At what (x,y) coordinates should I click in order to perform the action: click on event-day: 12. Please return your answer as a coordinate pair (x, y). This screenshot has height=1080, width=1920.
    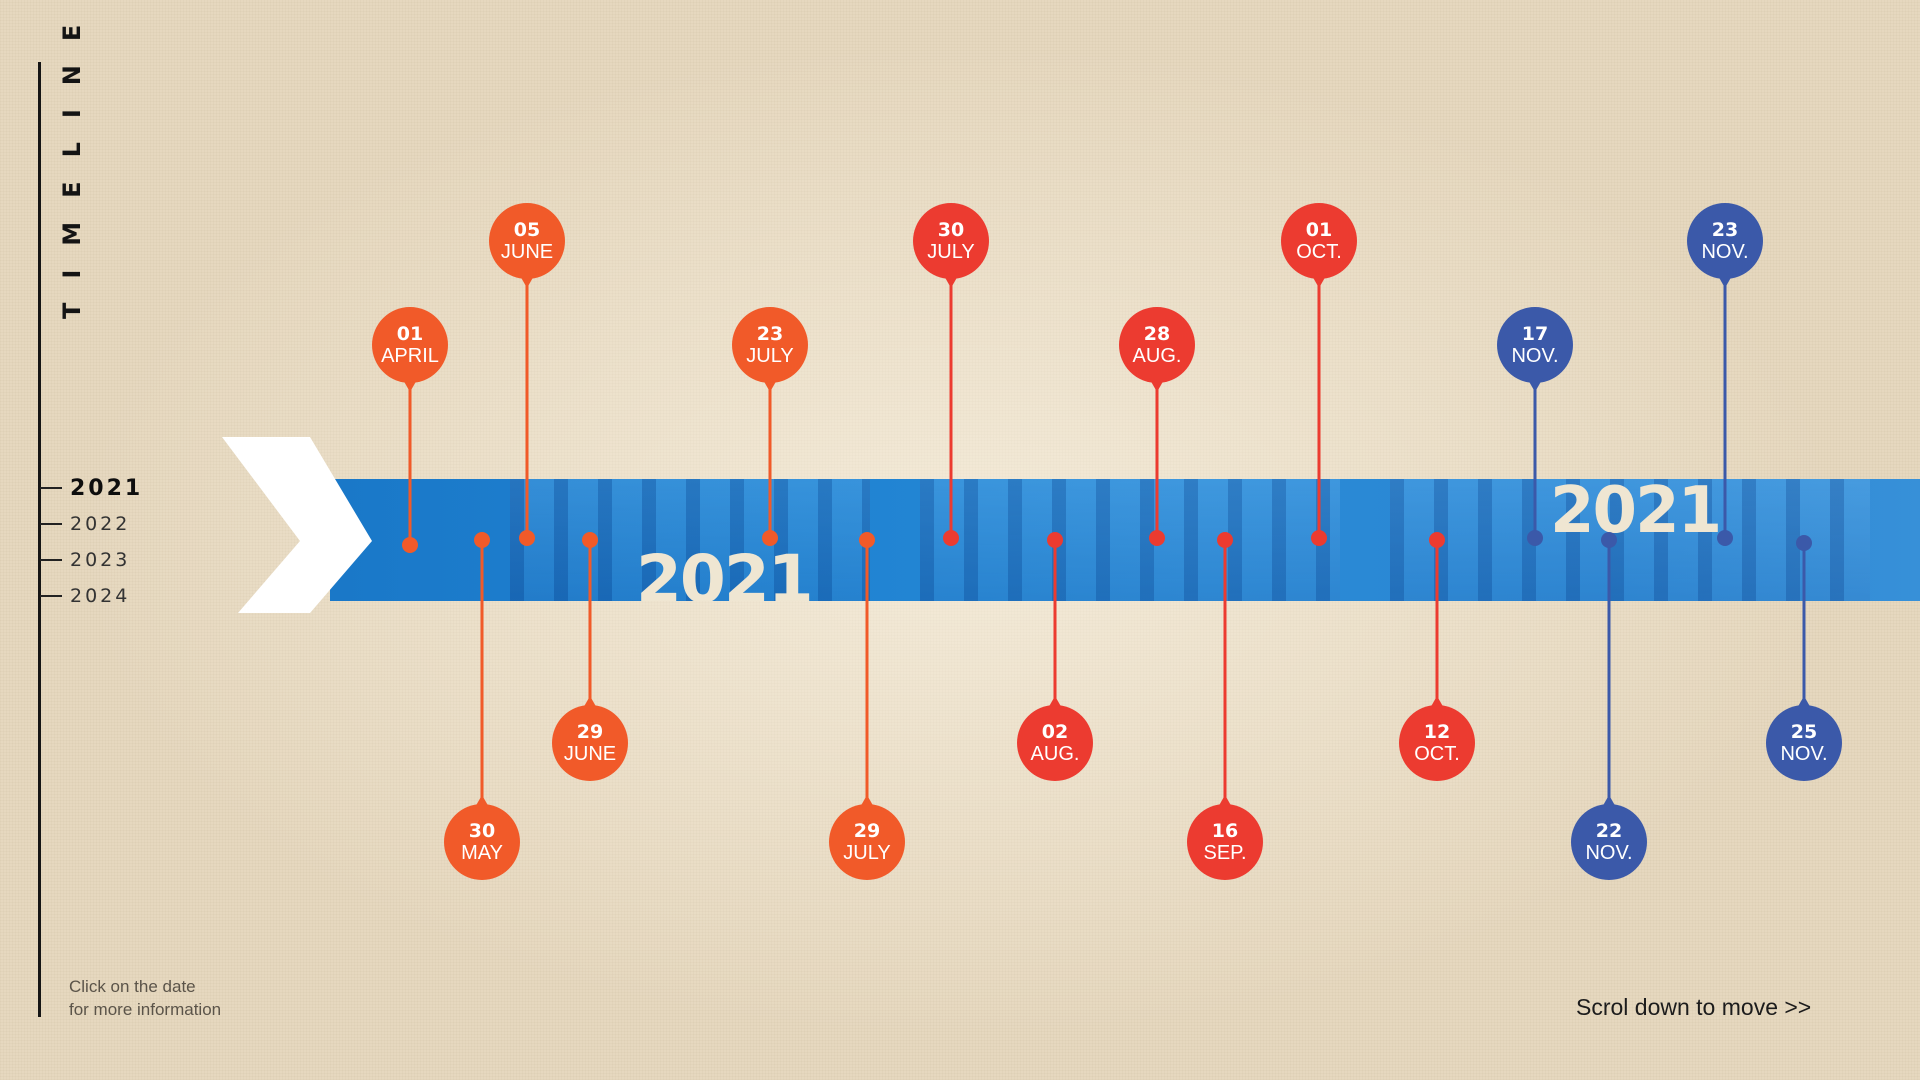
    Looking at the image, I should click on (1437, 732).